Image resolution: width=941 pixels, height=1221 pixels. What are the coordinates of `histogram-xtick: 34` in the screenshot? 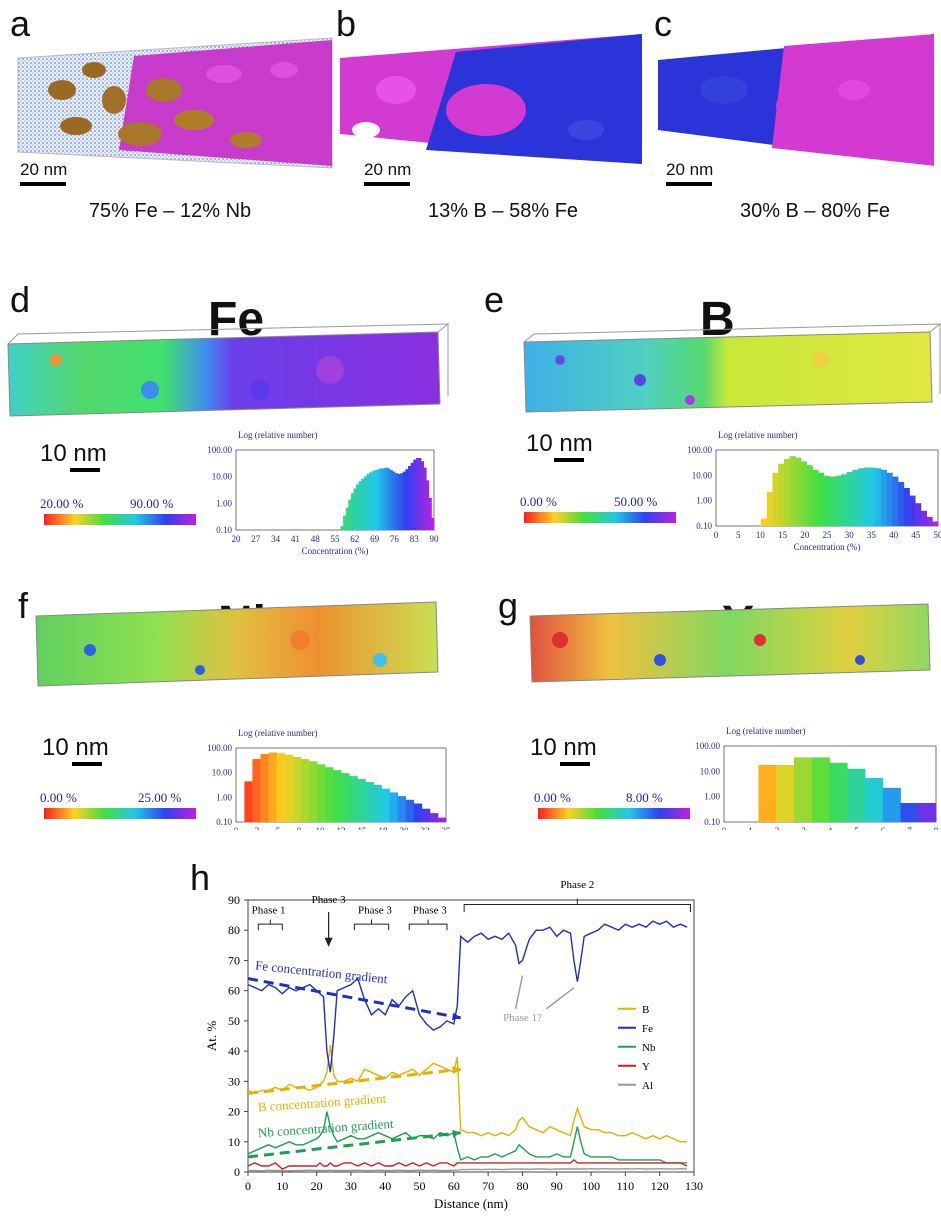 It's located at (276, 539).